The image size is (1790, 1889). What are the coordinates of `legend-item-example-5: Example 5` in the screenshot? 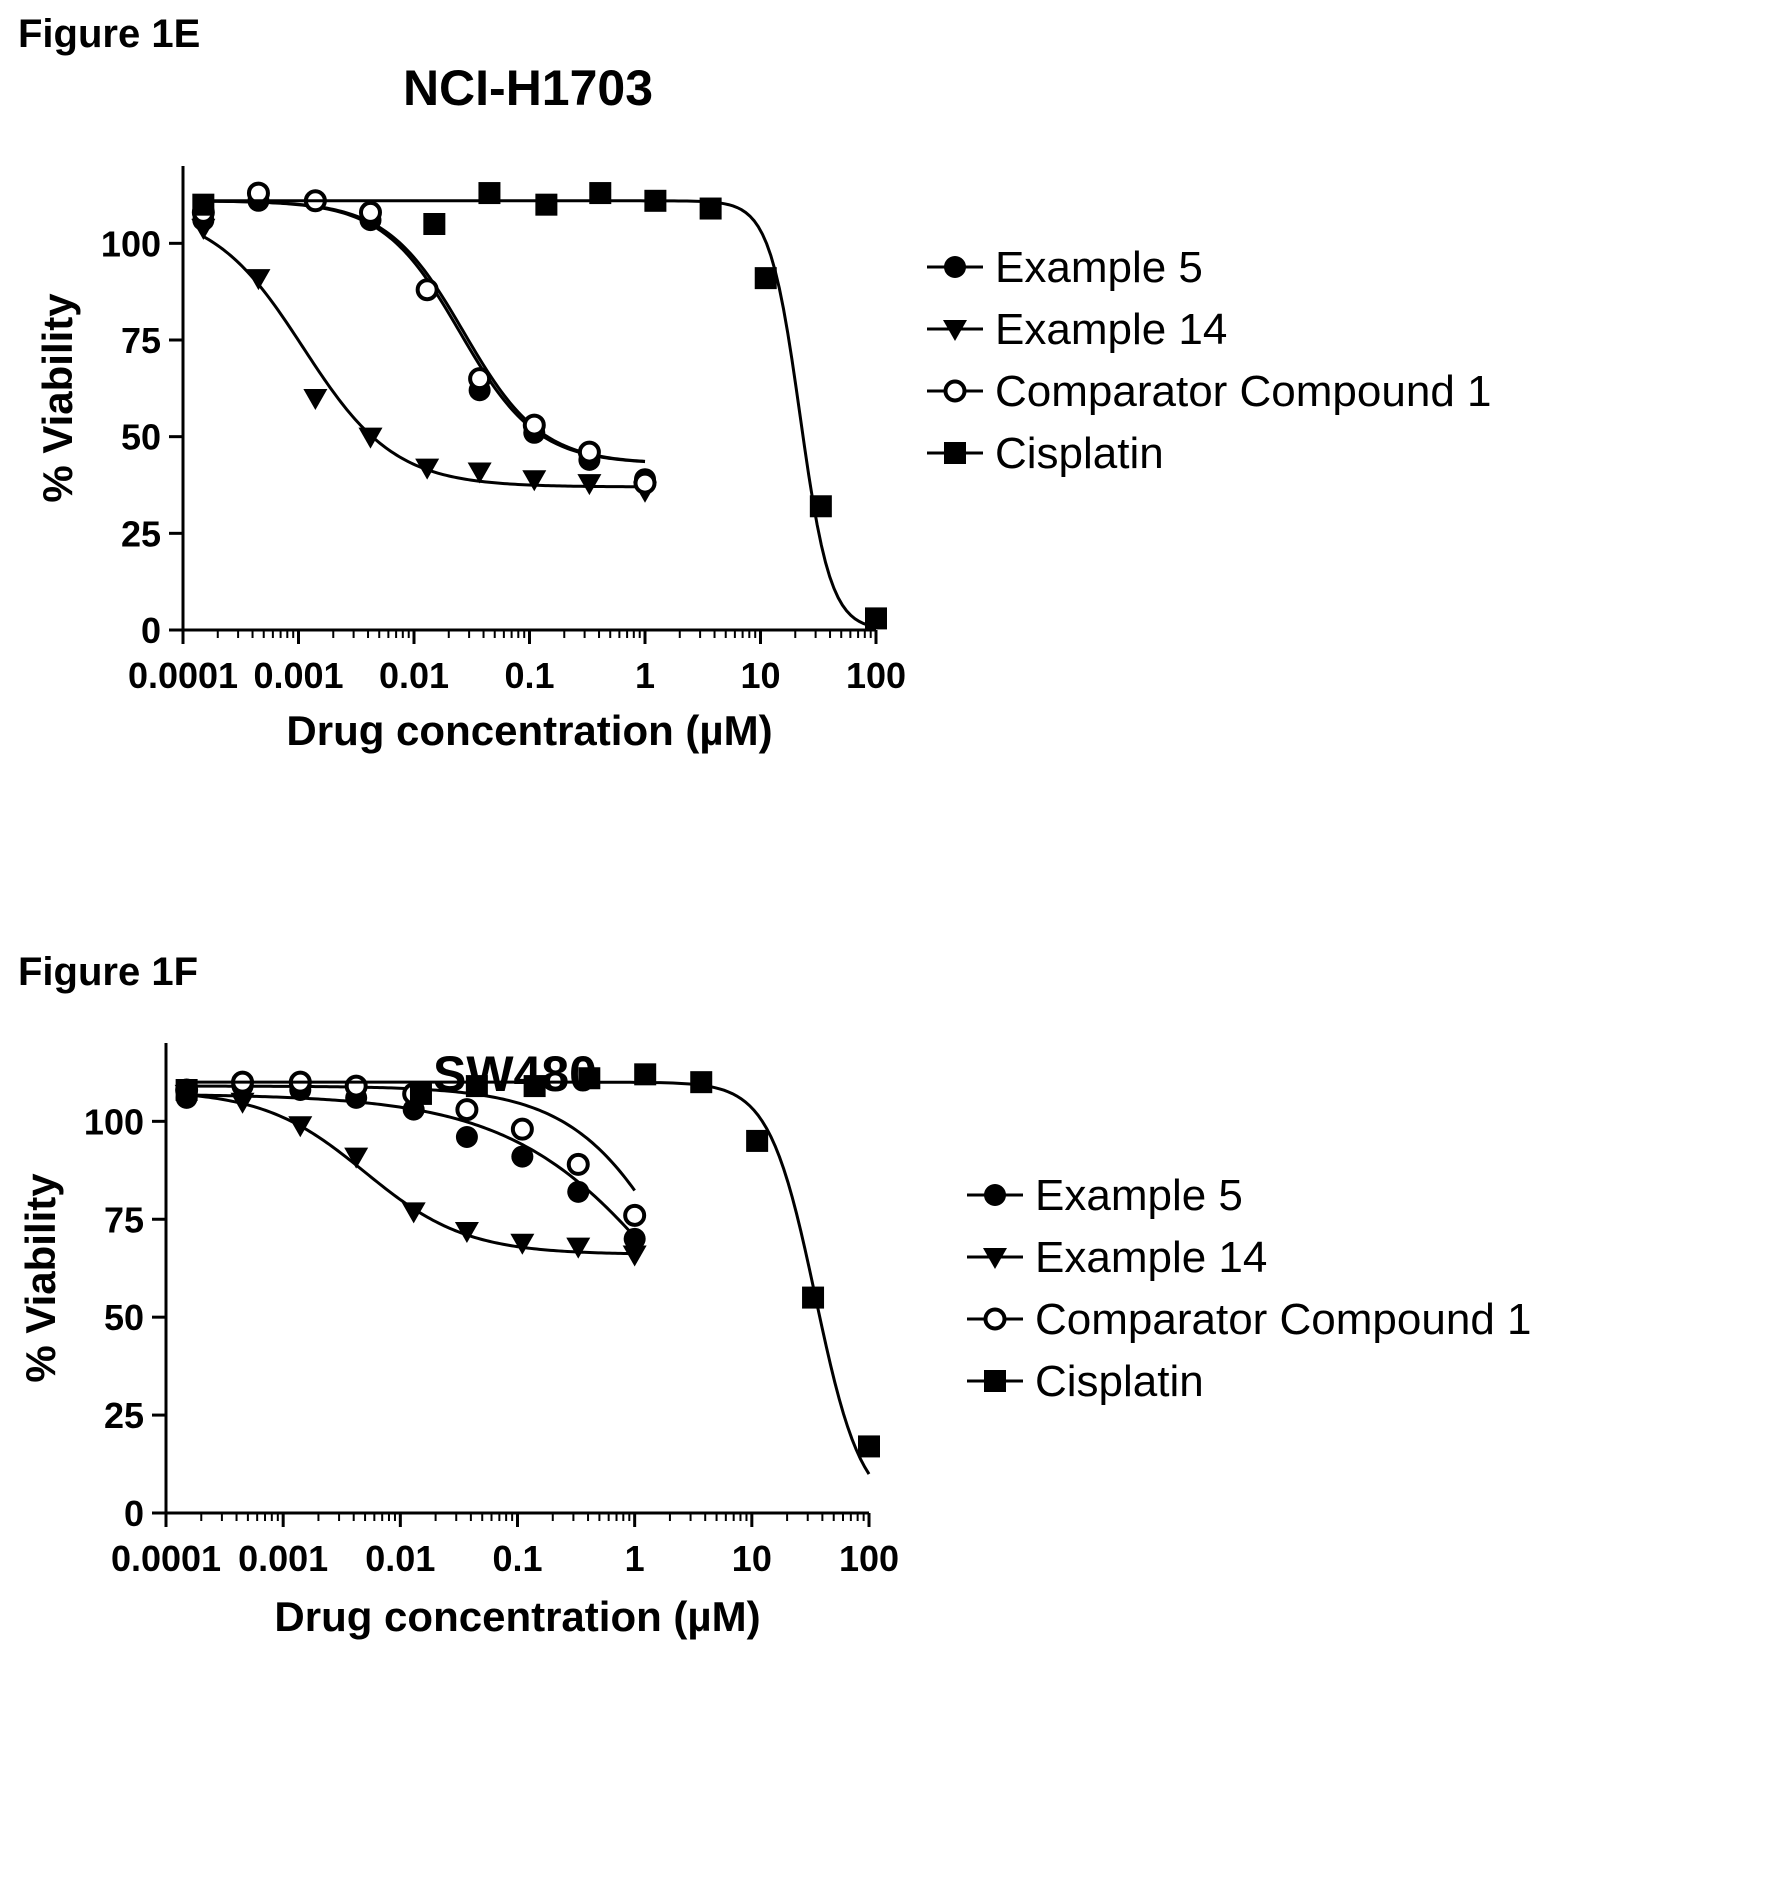 It's located at (1105, 1195).